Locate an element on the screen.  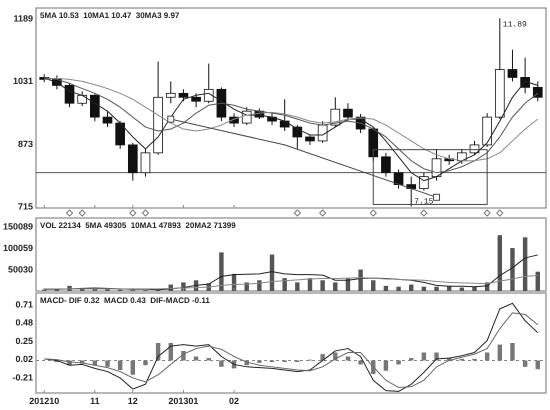
annotation: 11.89 is located at coordinates (515, 25).